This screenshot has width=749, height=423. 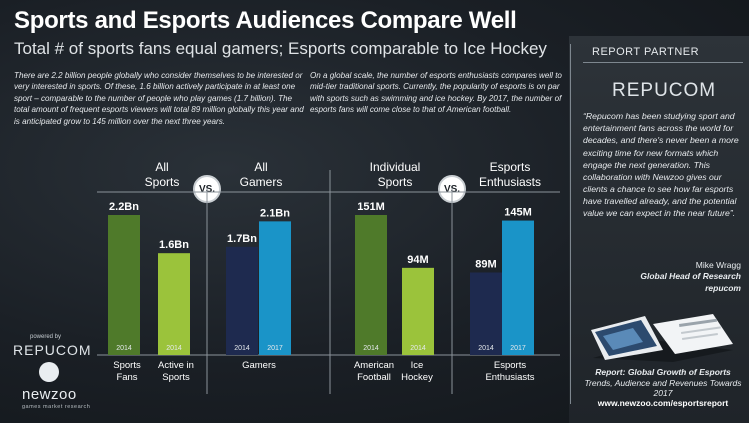 What do you see at coordinates (174, 245) in the screenshot?
I see `value-label-1.6bn: 1.6Bn` at bounding box center [174, 245].